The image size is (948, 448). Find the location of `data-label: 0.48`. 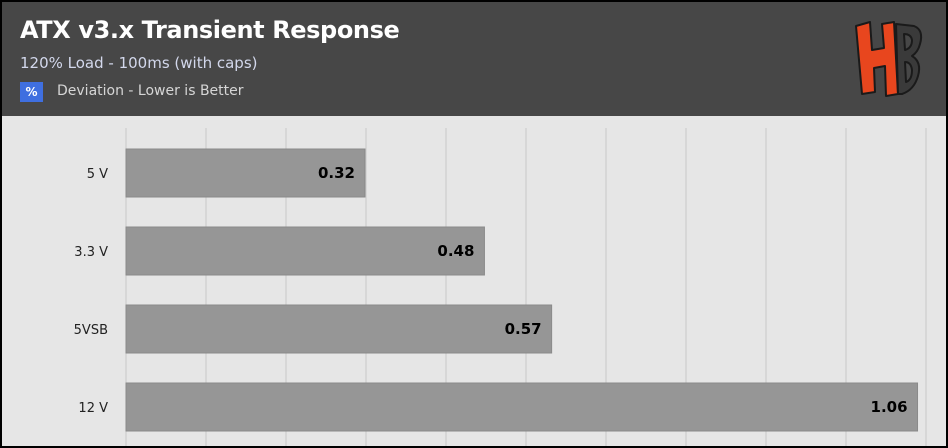

data-label: 0.48 is located at coordinates (455, 251).